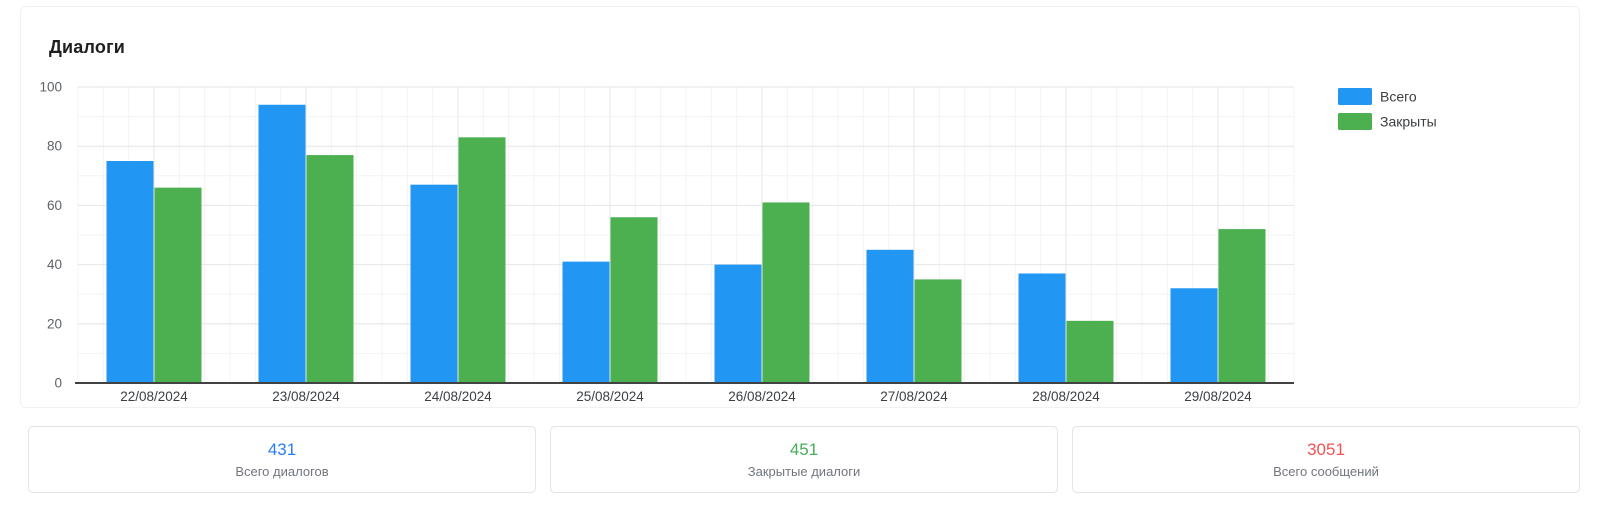  What do you see at coordinates (282, 449) in the screenshot?
I see `total-dialogs-value: 431` at bounding box center [282, 449].